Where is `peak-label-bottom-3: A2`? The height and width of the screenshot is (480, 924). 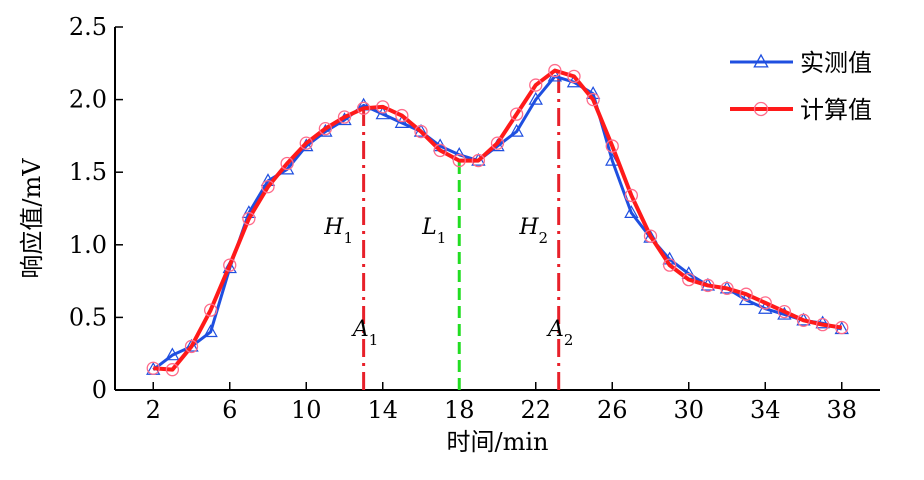 peak-label-bottom-3: A2 is located at coordinates (559, 333).